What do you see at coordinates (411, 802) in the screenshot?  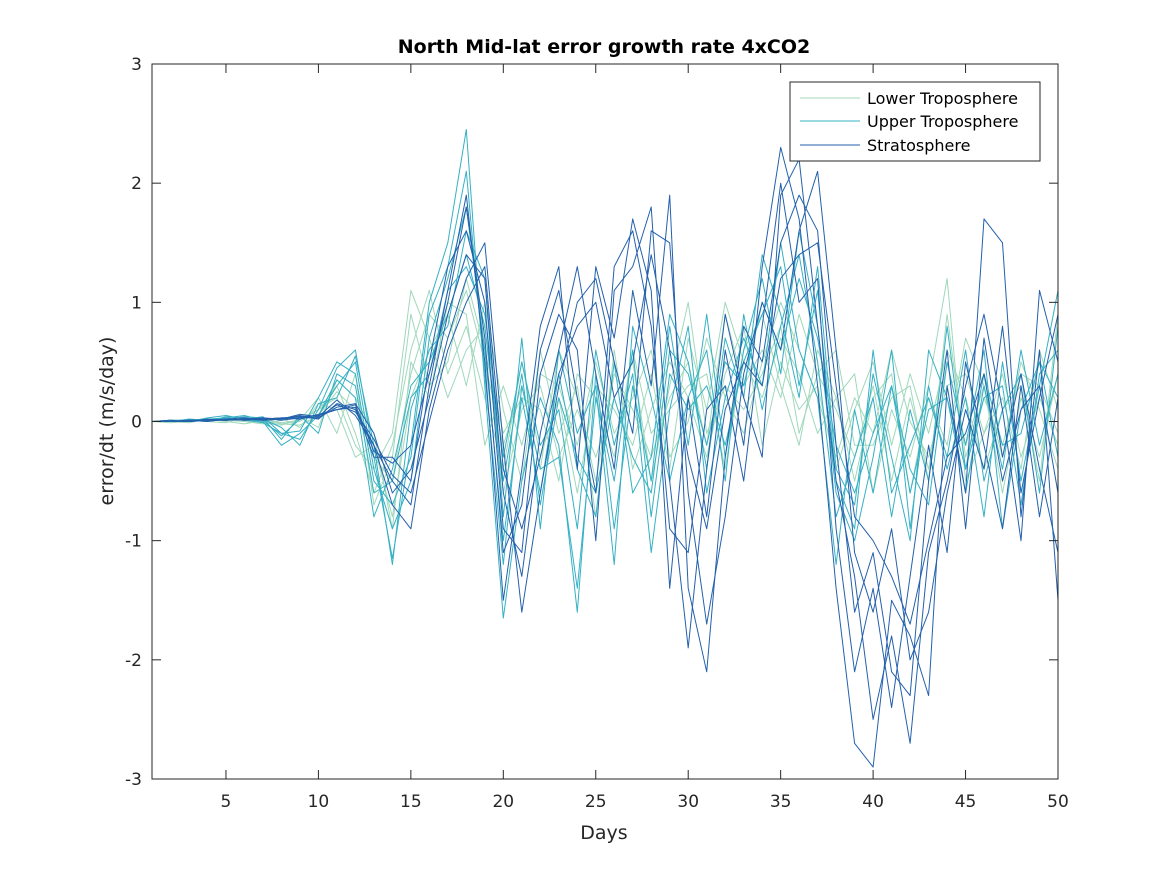 I see `x-tick-label: 15` at bounding box center [411, 802].